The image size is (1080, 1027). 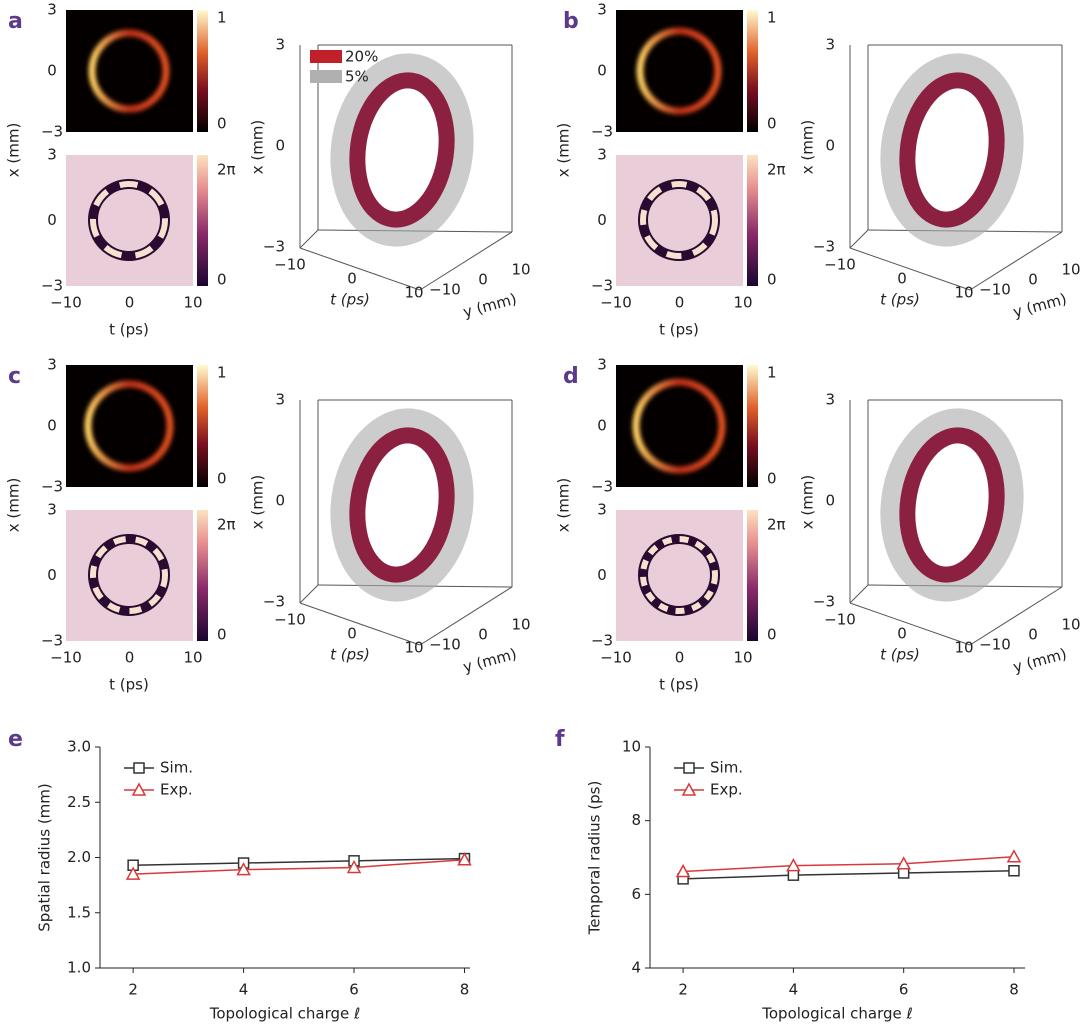 I want to click on intensity-map, so click(x=129, y=71).